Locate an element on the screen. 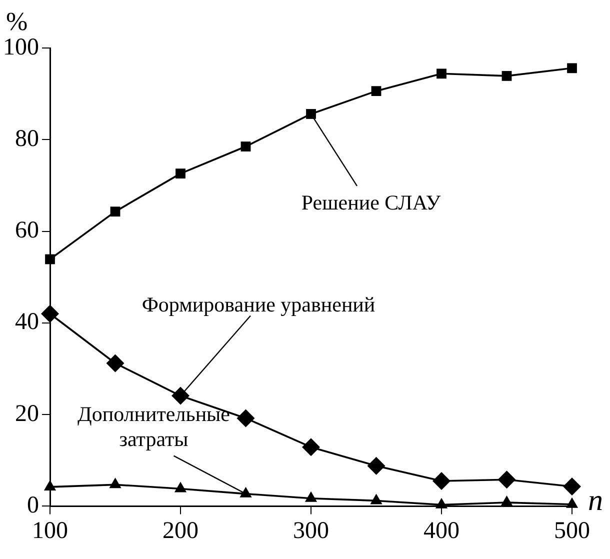  y-tick-label: 100 is located at coordinates (21, 47).